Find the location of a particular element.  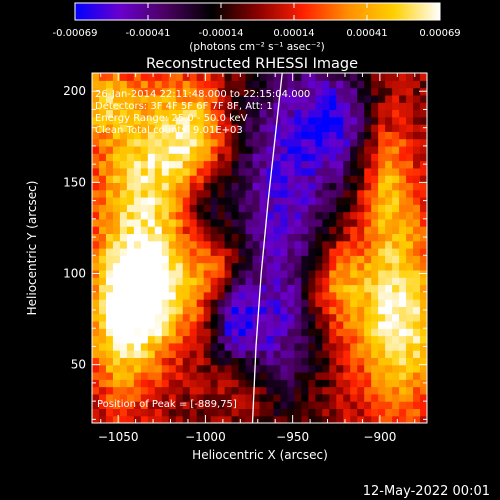

x-tick-label: −1050 is located at coordinates (118, 437).